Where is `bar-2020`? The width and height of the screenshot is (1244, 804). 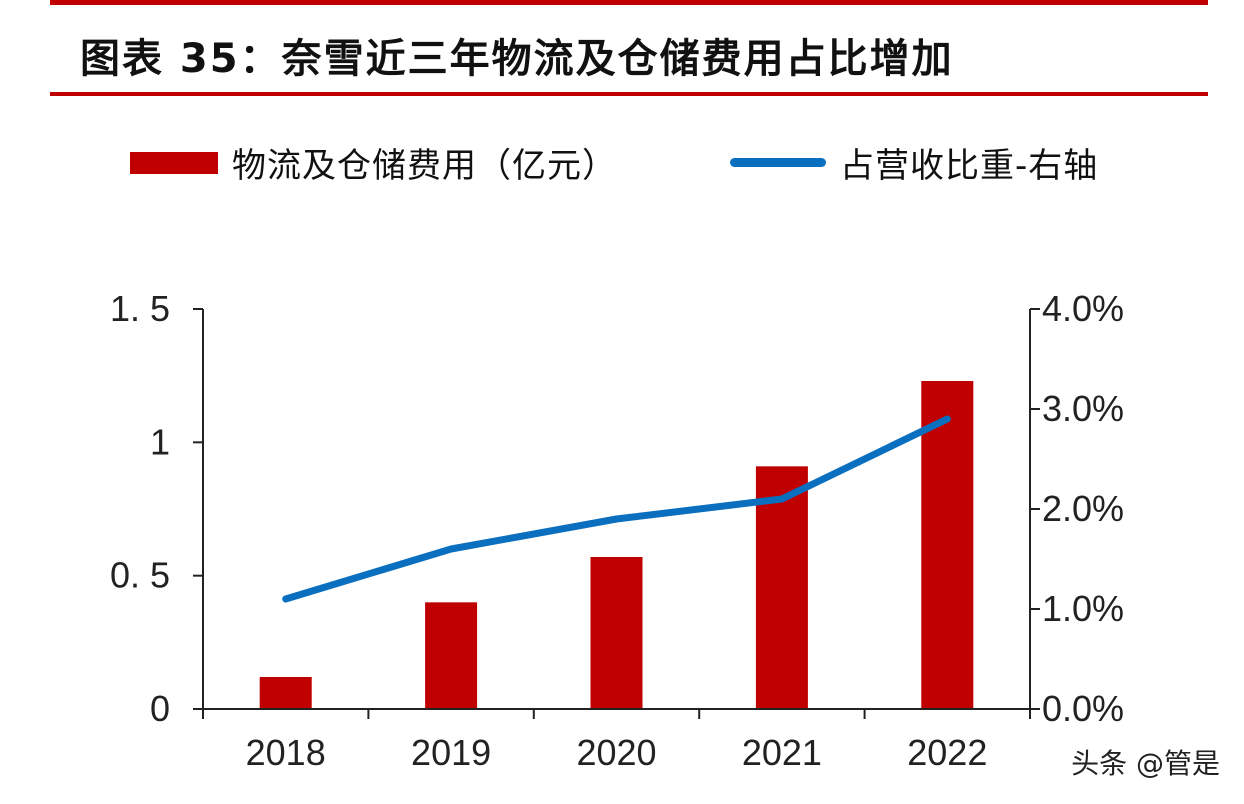
bar-2020 is located at coordinates (616, 633).